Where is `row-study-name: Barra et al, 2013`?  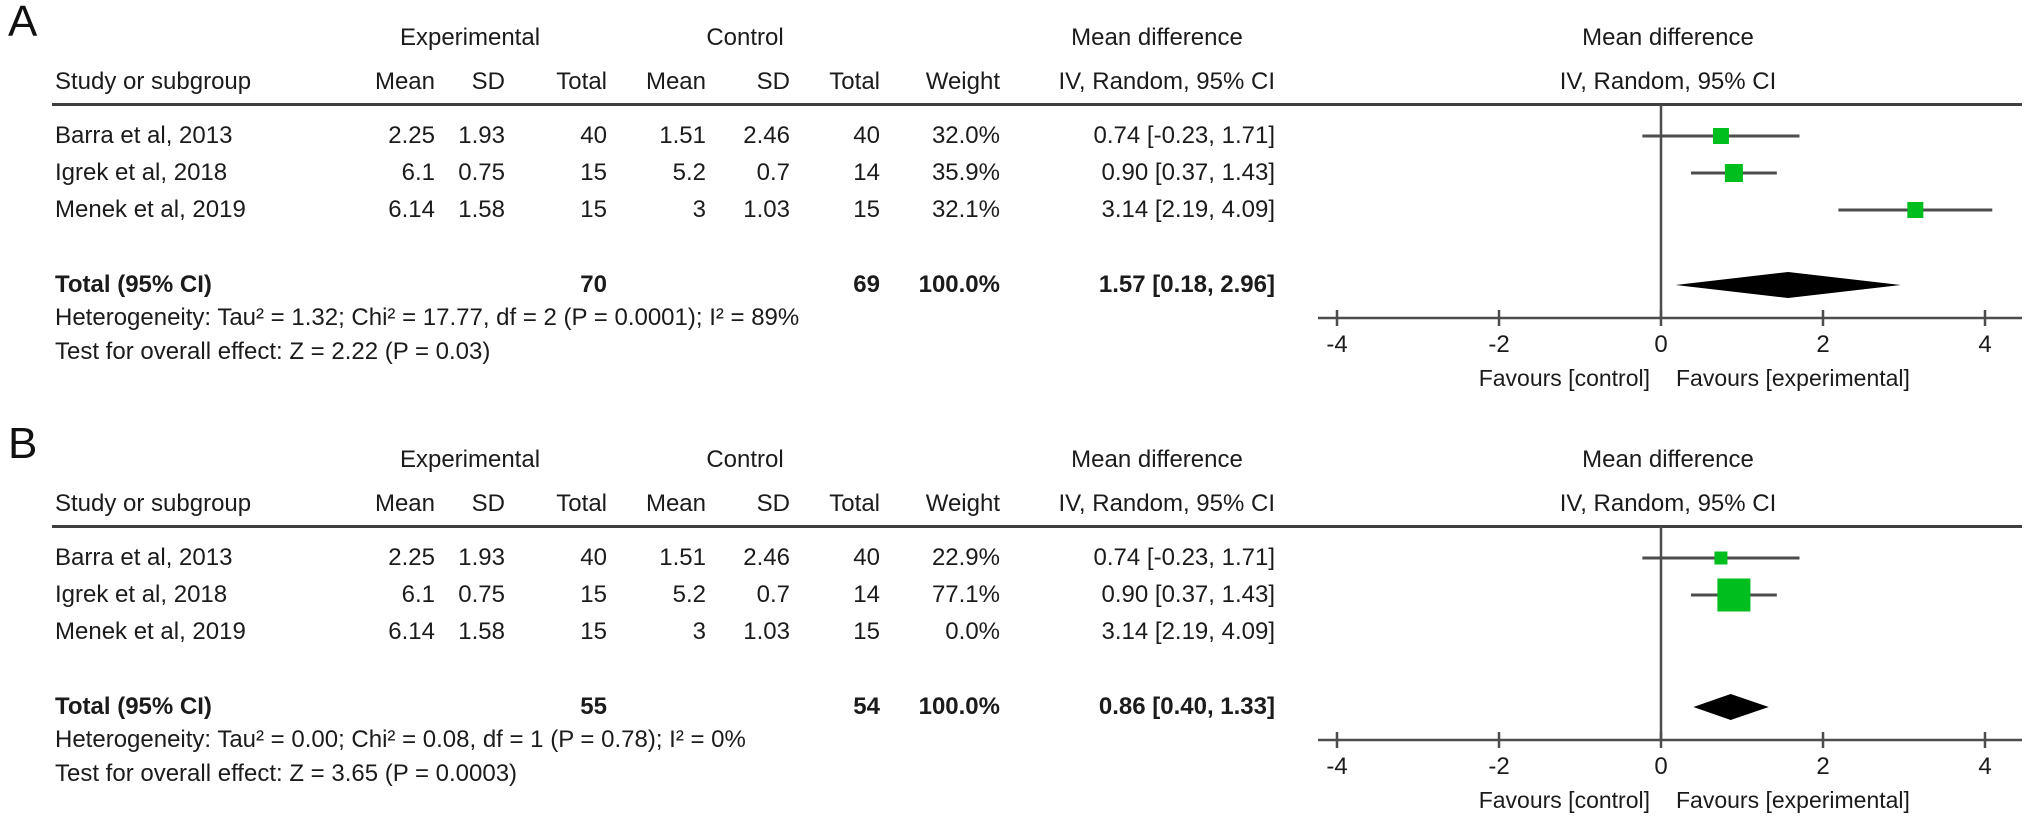 row-study-name: Barra et al, 2013 is located at coordinates (144, 557).